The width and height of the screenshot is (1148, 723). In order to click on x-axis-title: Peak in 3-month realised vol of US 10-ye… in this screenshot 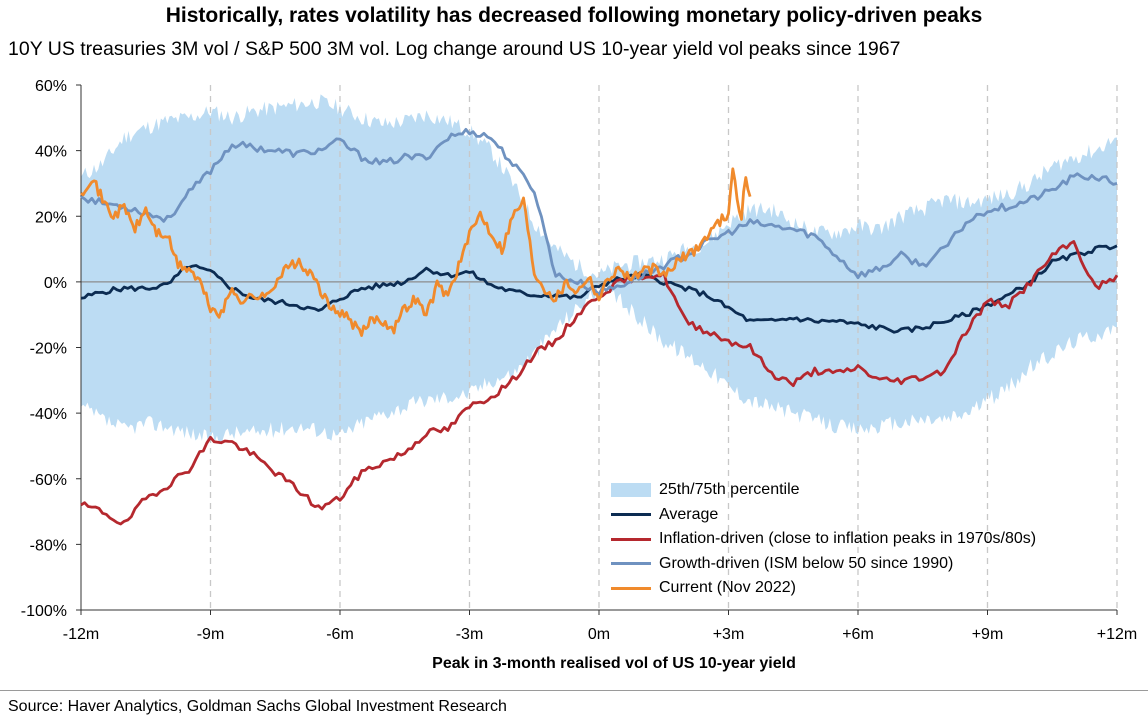, I will do `click(614, 663)`.